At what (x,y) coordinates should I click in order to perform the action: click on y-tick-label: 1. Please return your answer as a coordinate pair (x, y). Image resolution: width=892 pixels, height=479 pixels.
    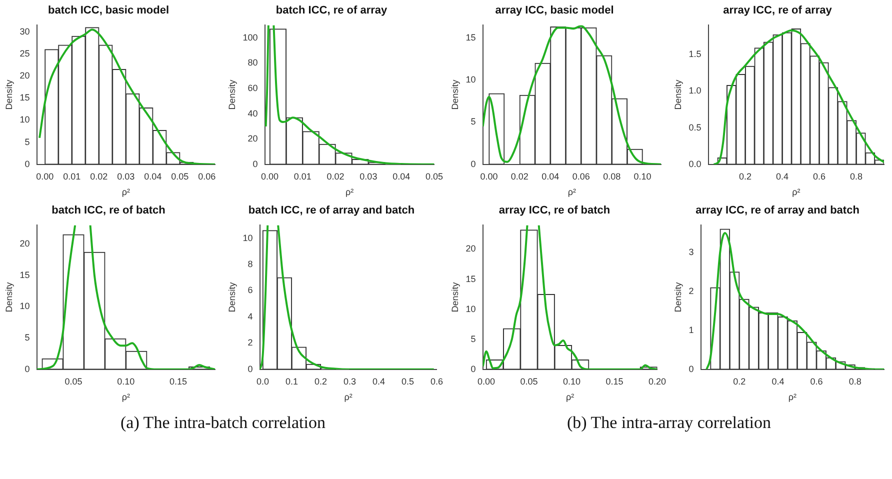
    Looking at the image, I should click on (691, 329).